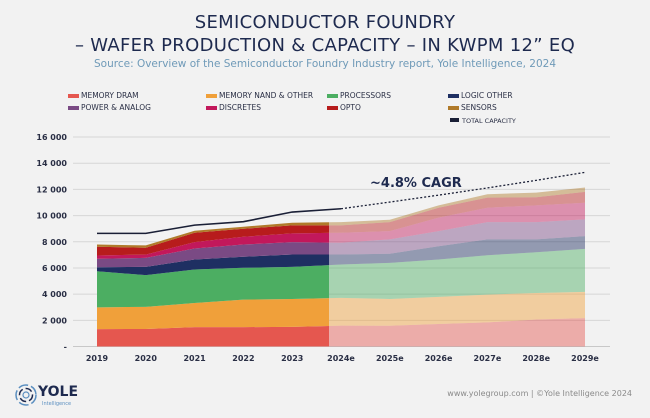 The image size is (650, 418). What do you see at coordinates (365, 95) in the screenshot?
I see `legend-label: PROCESSORS` at bounding box center [365, 95].